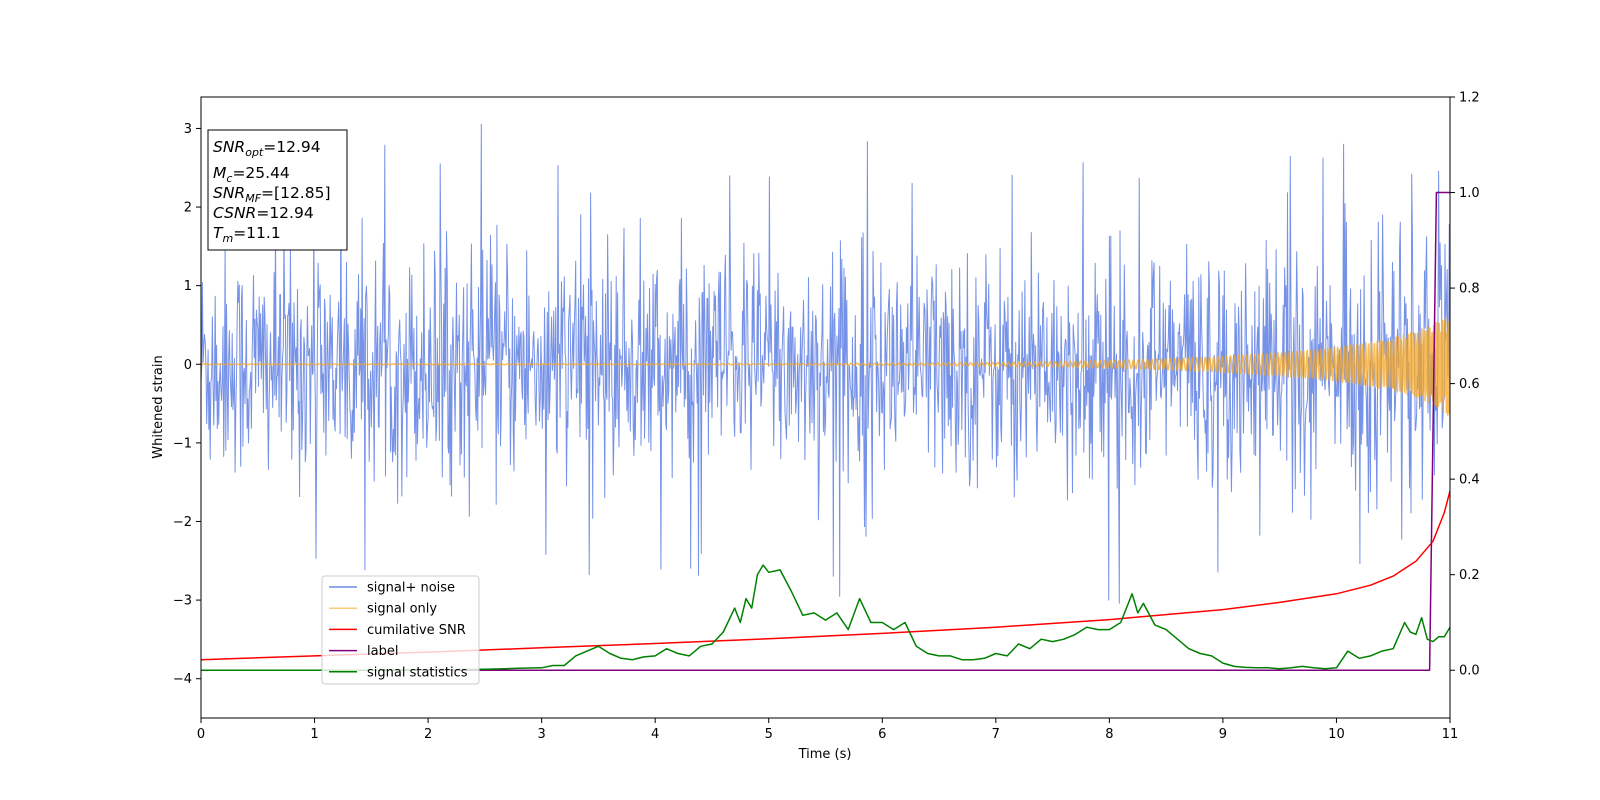 The image size is (1600, 800). I want to click on x-tick-label: 8, so click(1109, 734).